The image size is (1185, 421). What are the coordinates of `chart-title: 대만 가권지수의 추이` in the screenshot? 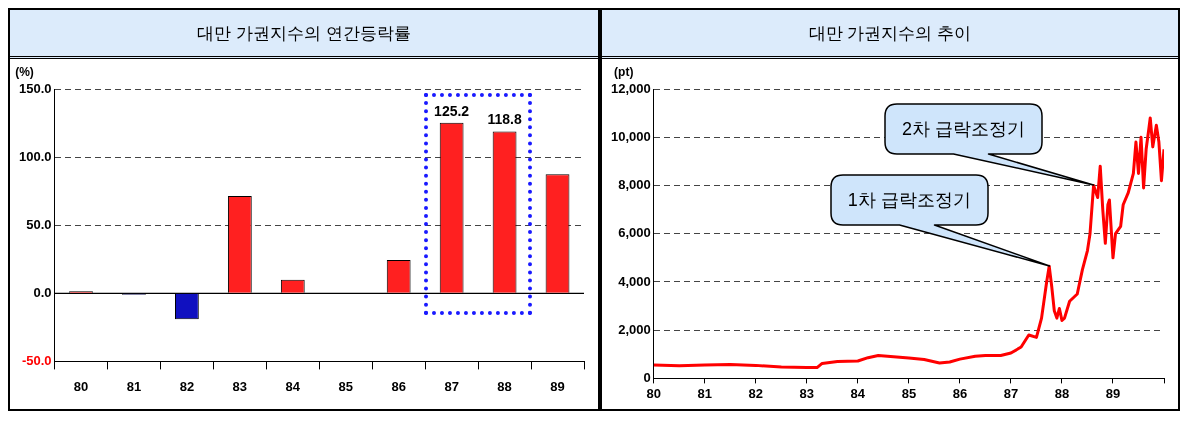 It's located at (890, 34).